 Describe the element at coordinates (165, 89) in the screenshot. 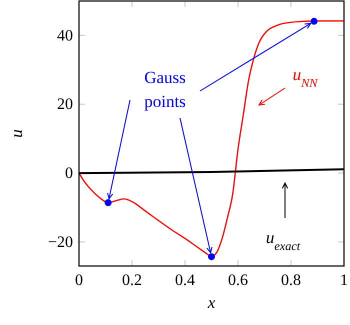

I see `annotation: Gauss points` at that location.